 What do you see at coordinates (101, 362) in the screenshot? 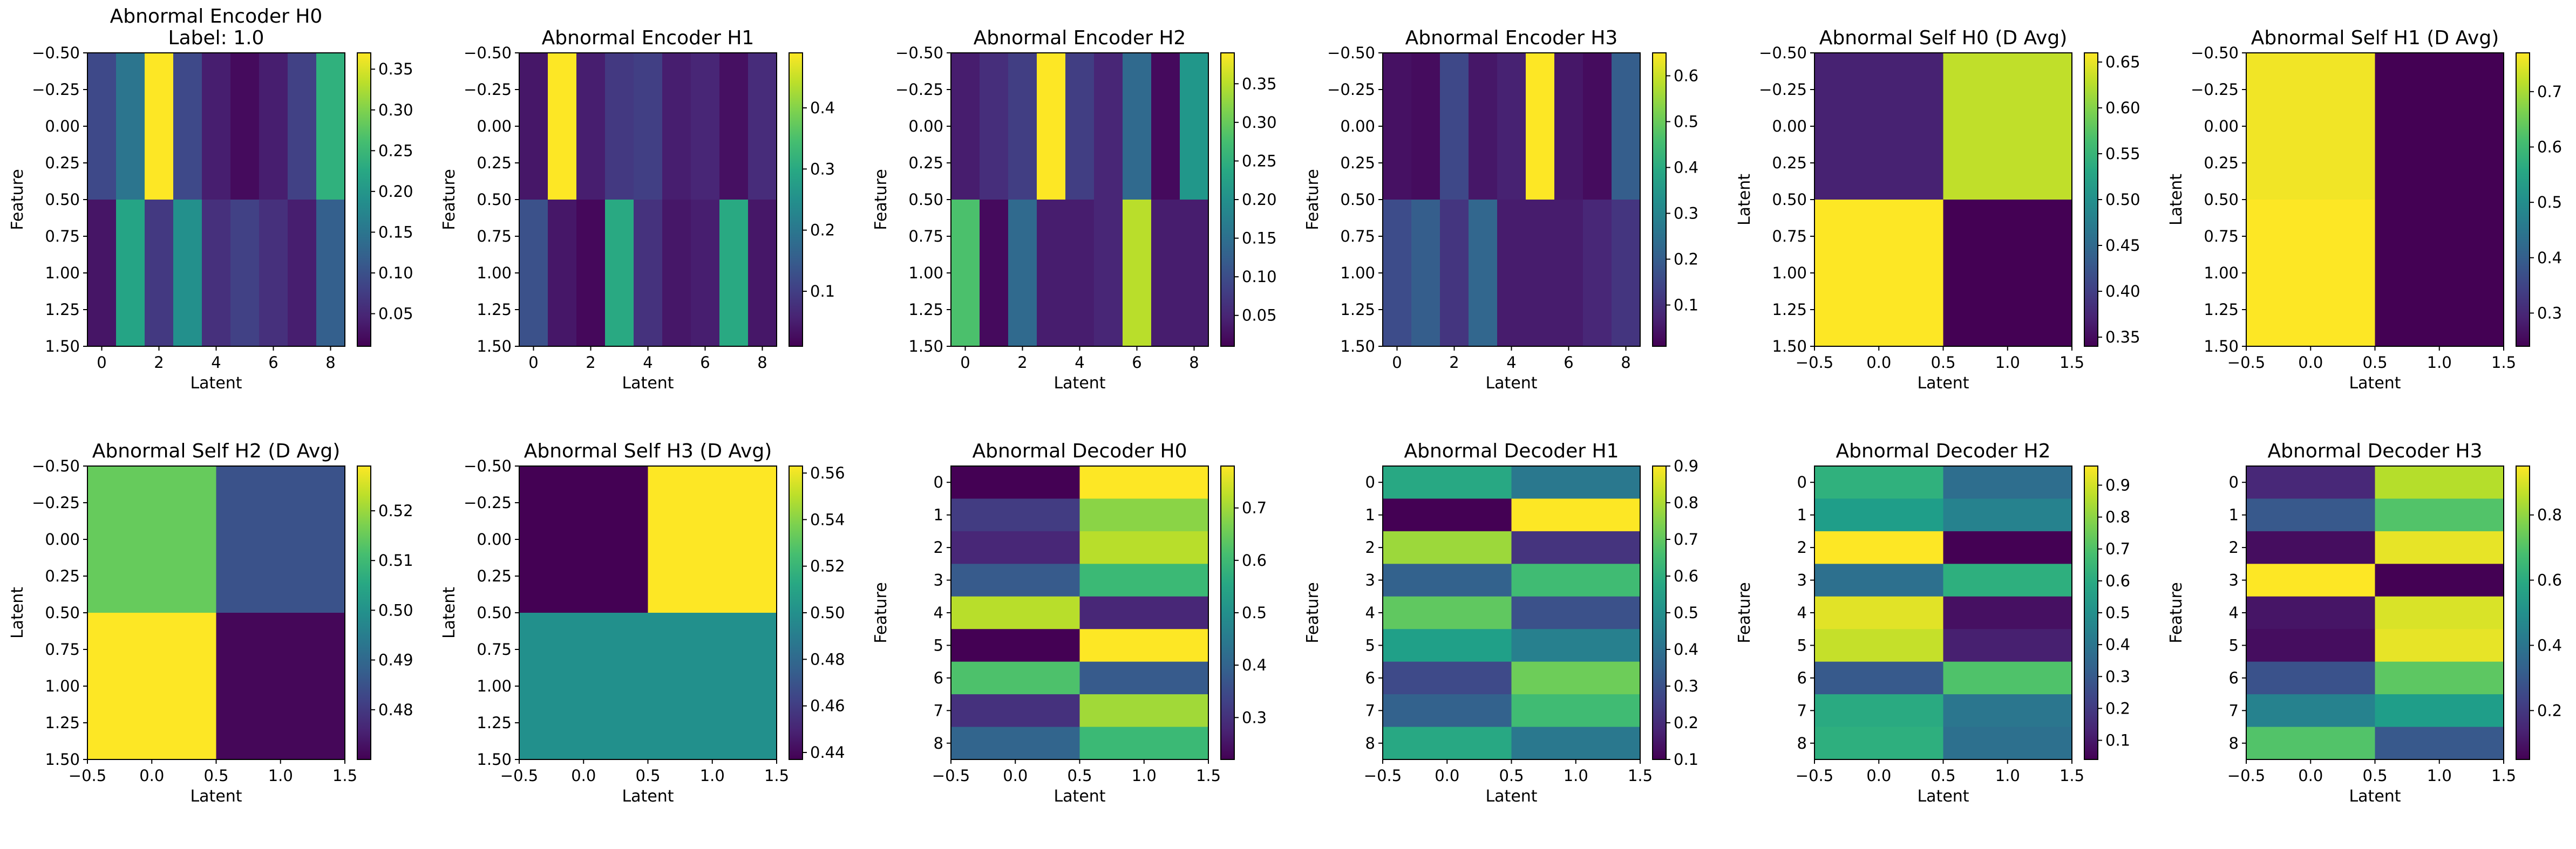
I see `x-tick-label: 0` at bounding box center [101, 362].